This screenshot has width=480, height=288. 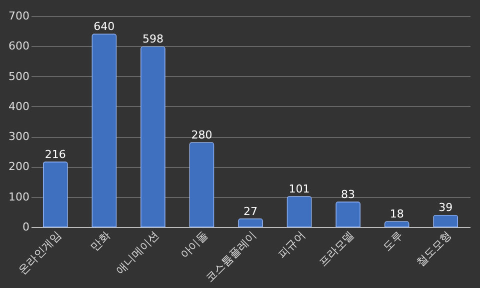 I want to click on y-tick-label: 100, so click(x=19, y=197).